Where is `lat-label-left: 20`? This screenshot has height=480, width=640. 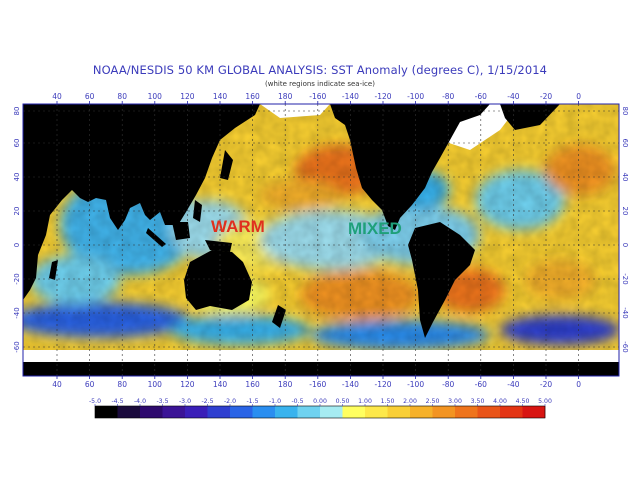 lat-label-left: 20 is located at coordinates (17, 211).